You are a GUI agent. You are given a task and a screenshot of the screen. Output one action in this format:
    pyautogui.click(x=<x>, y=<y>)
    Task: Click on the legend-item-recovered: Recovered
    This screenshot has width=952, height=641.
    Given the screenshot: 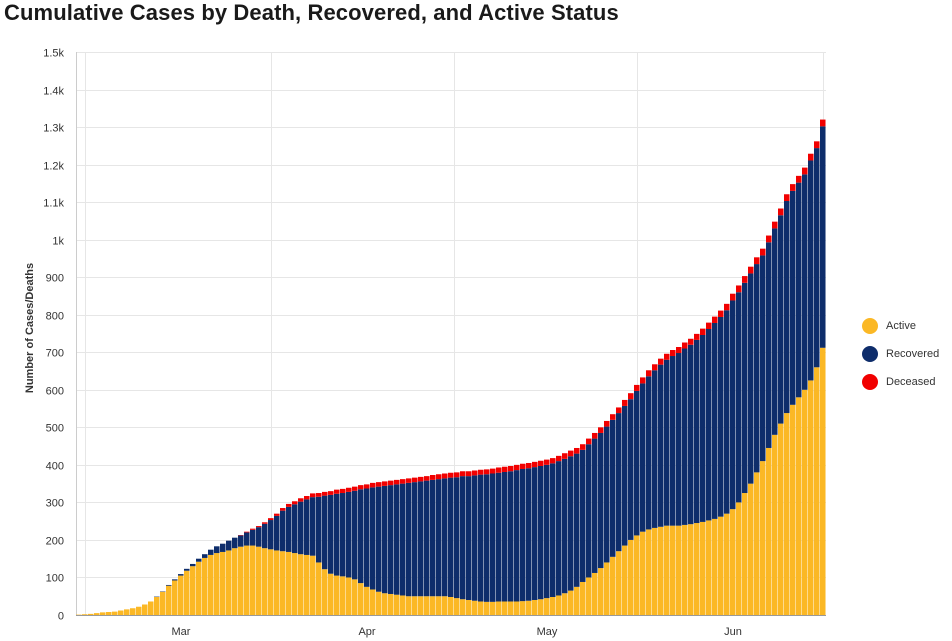 What is the action you would take?
    pyautogui.click(x=905, y=354)
    